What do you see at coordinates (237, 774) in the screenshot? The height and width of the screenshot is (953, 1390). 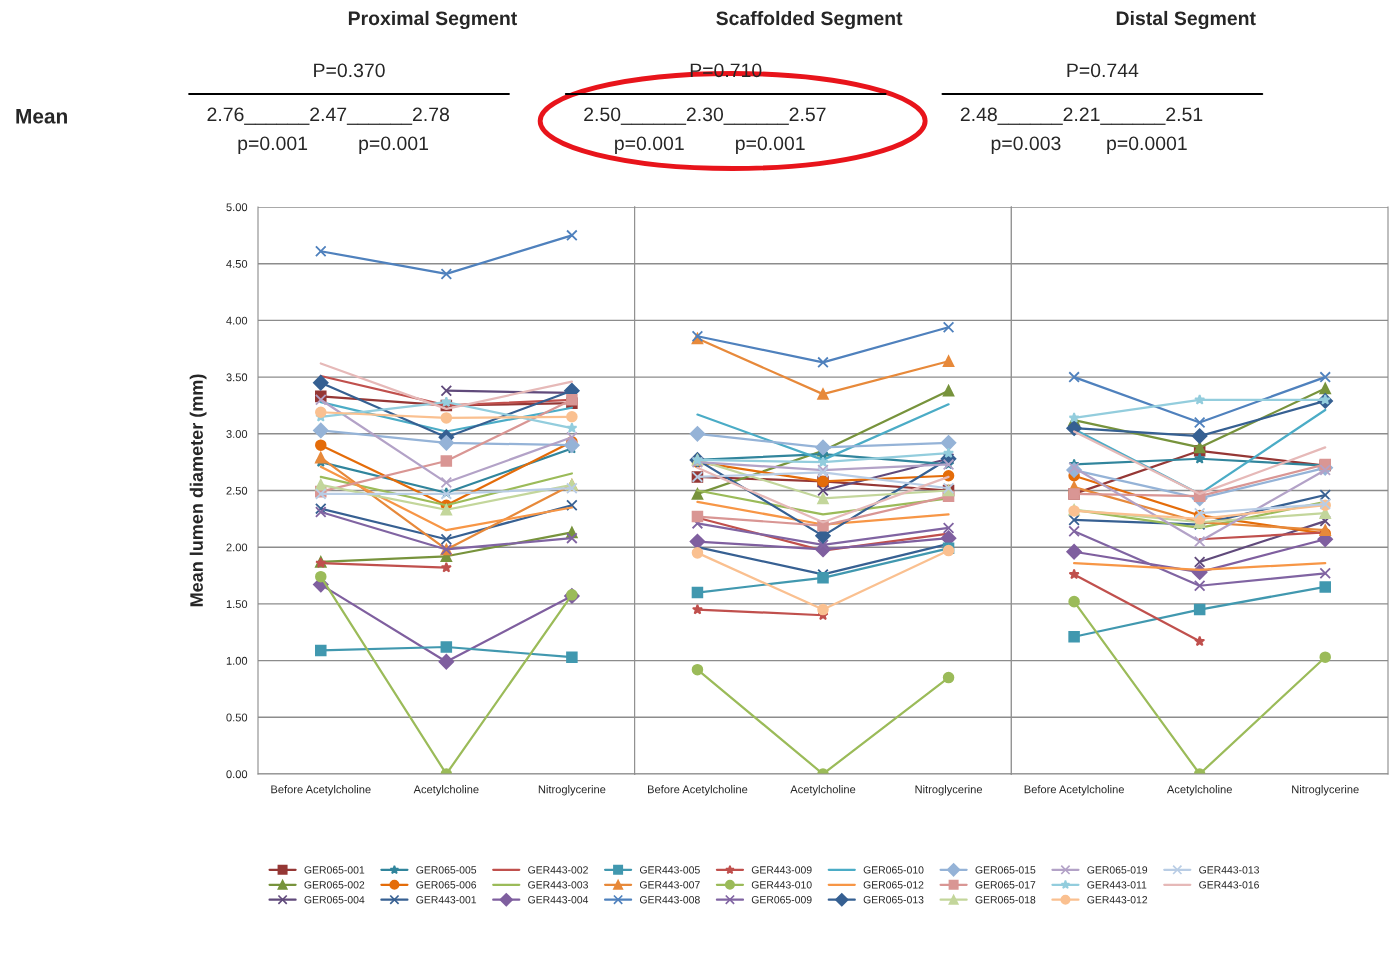 I see `y-tick-label: 0.00` at bounding box center [237, 774].